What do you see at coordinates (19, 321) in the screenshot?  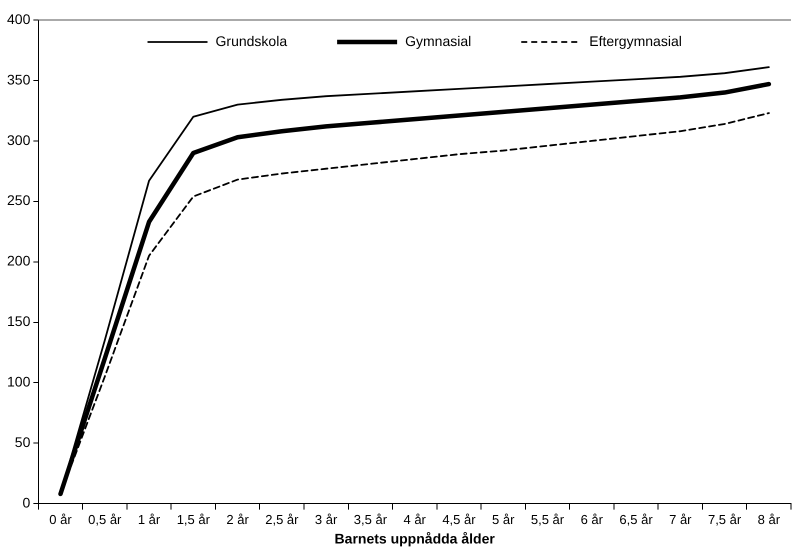 I see `y-tick-label: 150` at bounding box center [19, 321].